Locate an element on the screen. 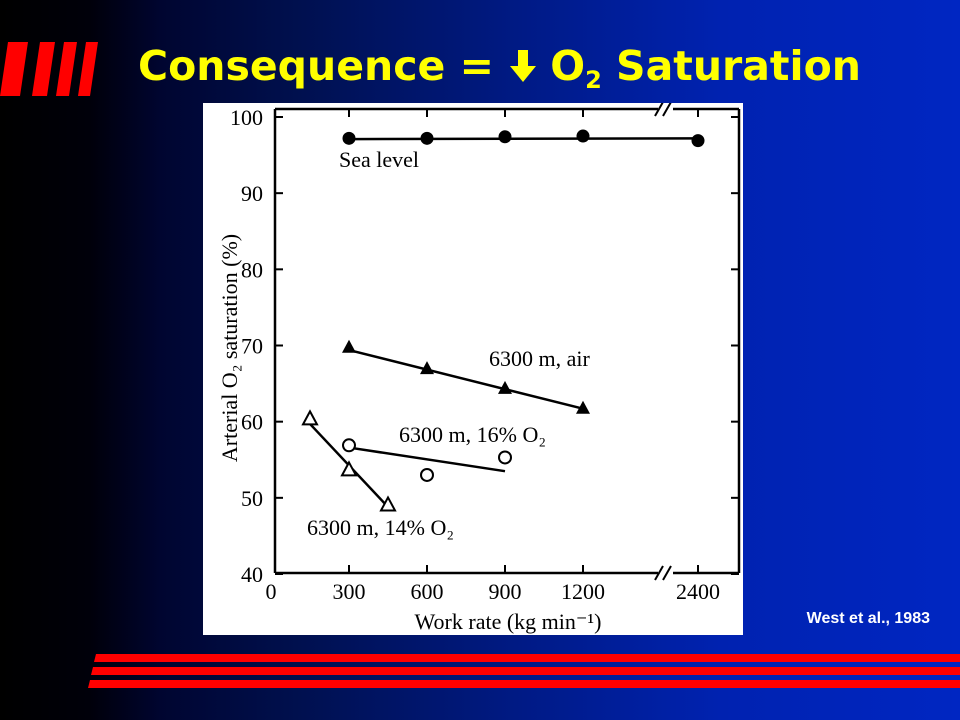 Image resolution: width=960 pixels, height=720 pixels. title-end: Saturation is located at coordinates (731, 66).